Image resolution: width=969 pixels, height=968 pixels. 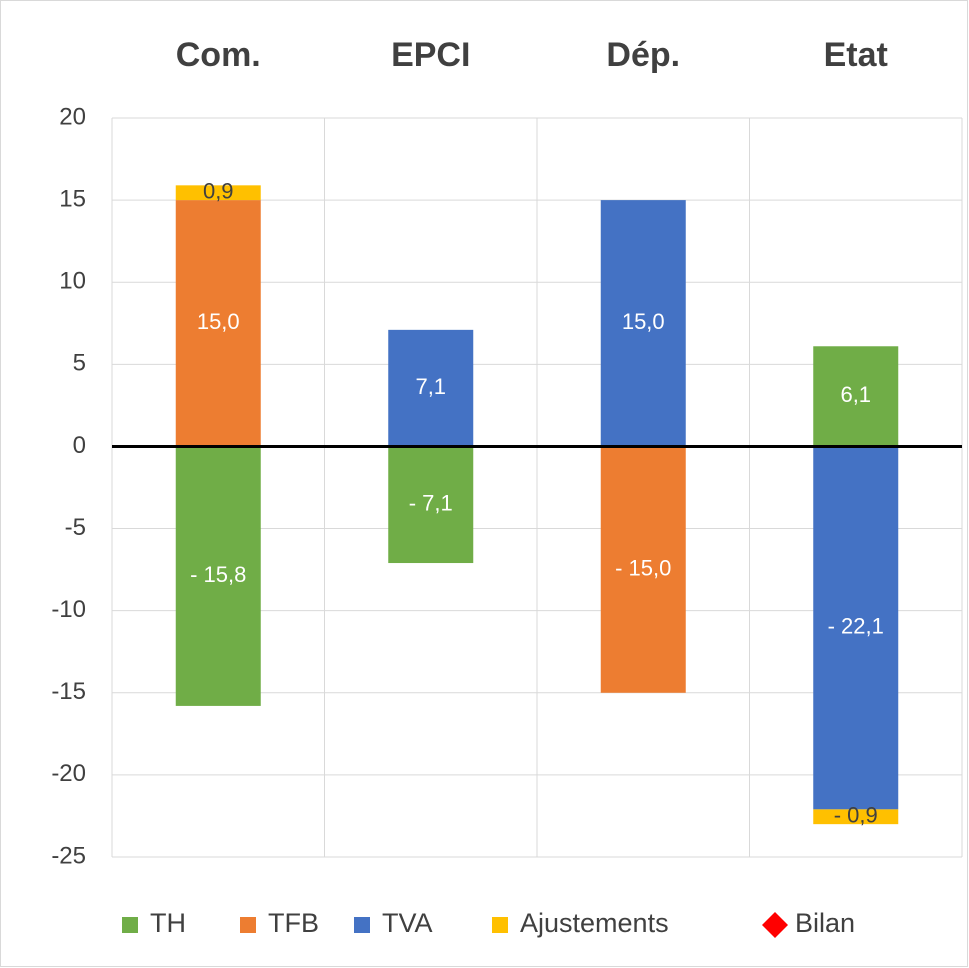 What do you see at coordinates (75, 527) in the screenshot?
I see `y-tick-label: -5` at bounding box center [75, 527].